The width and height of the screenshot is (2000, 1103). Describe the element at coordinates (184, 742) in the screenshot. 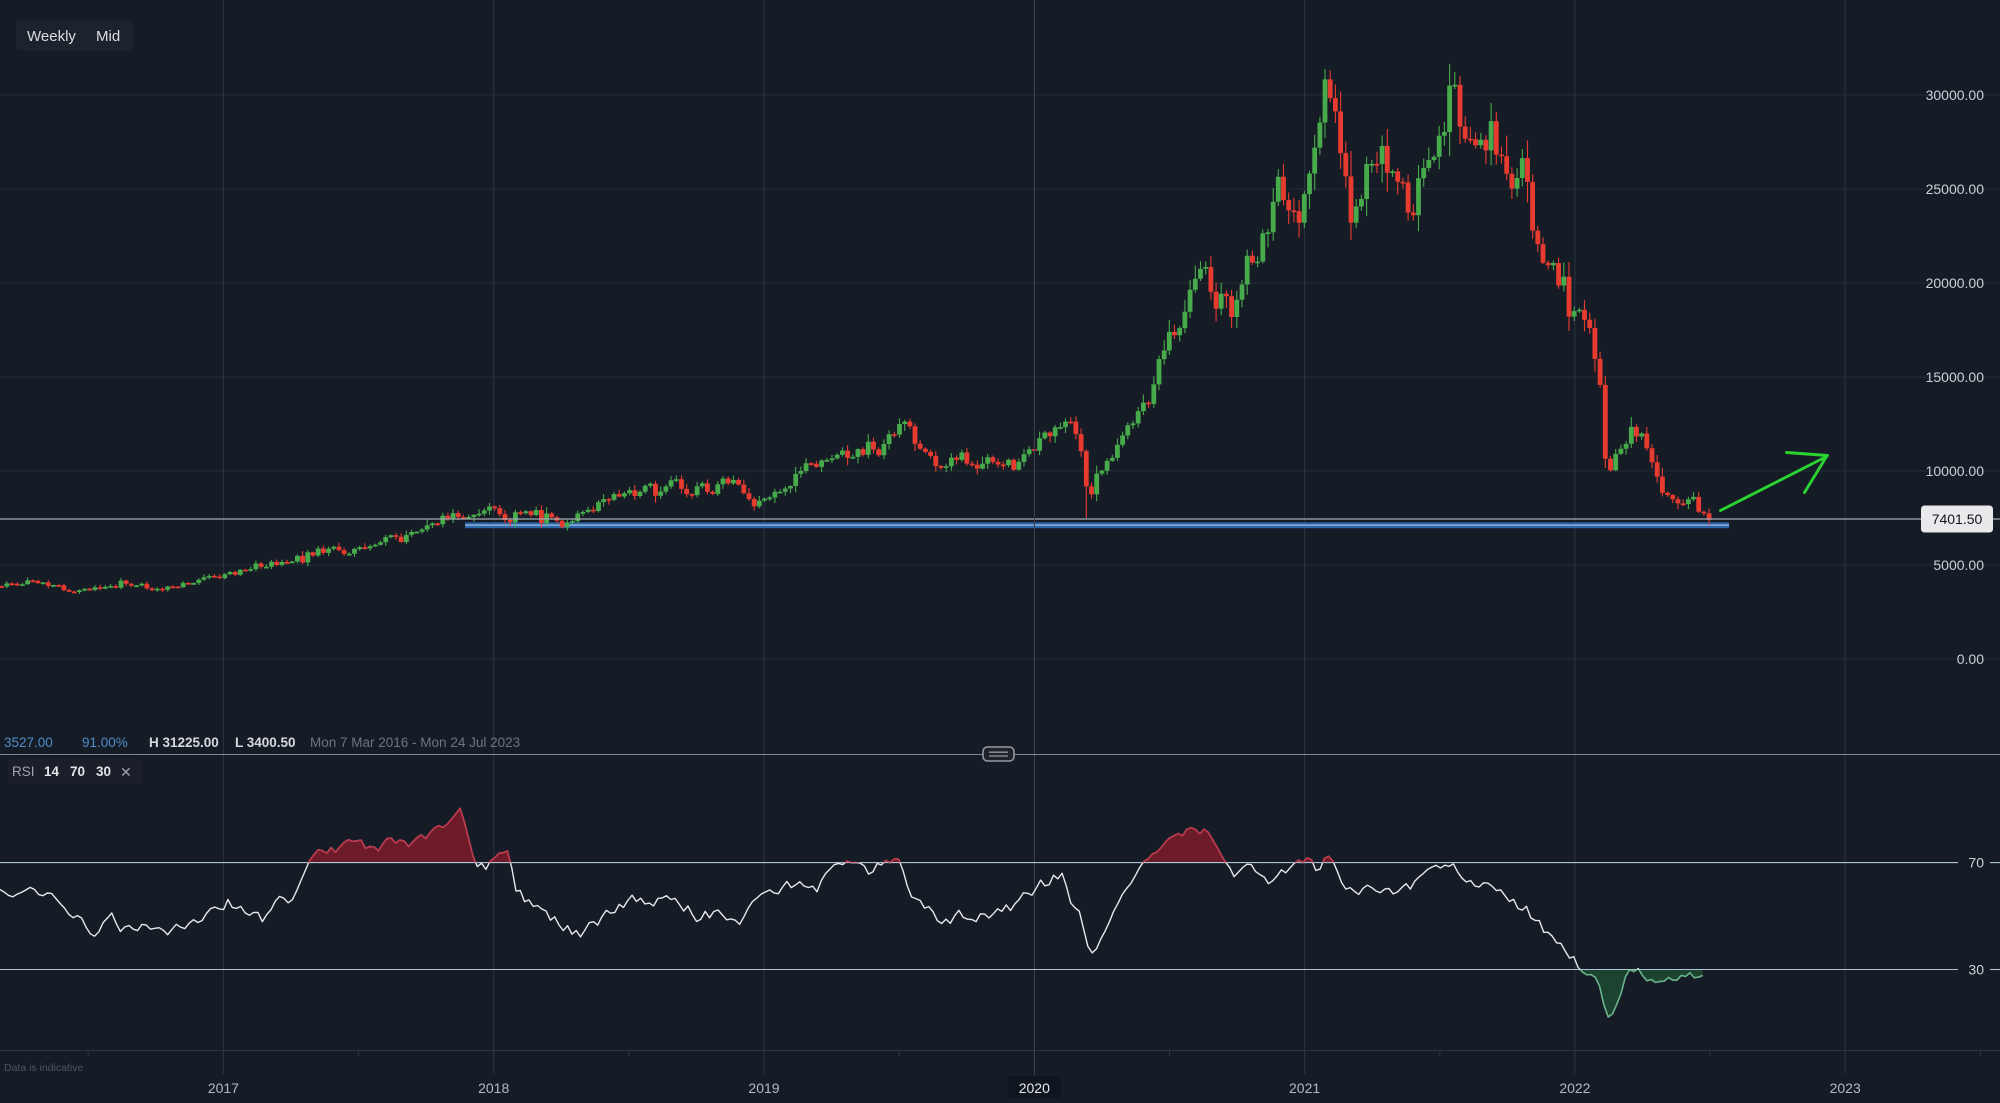

I see `svg-text: H 31225.00` at that location.